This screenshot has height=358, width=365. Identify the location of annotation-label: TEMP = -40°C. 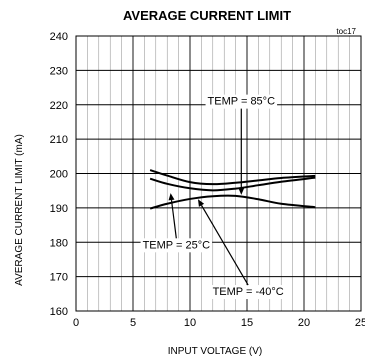
(248, 292).